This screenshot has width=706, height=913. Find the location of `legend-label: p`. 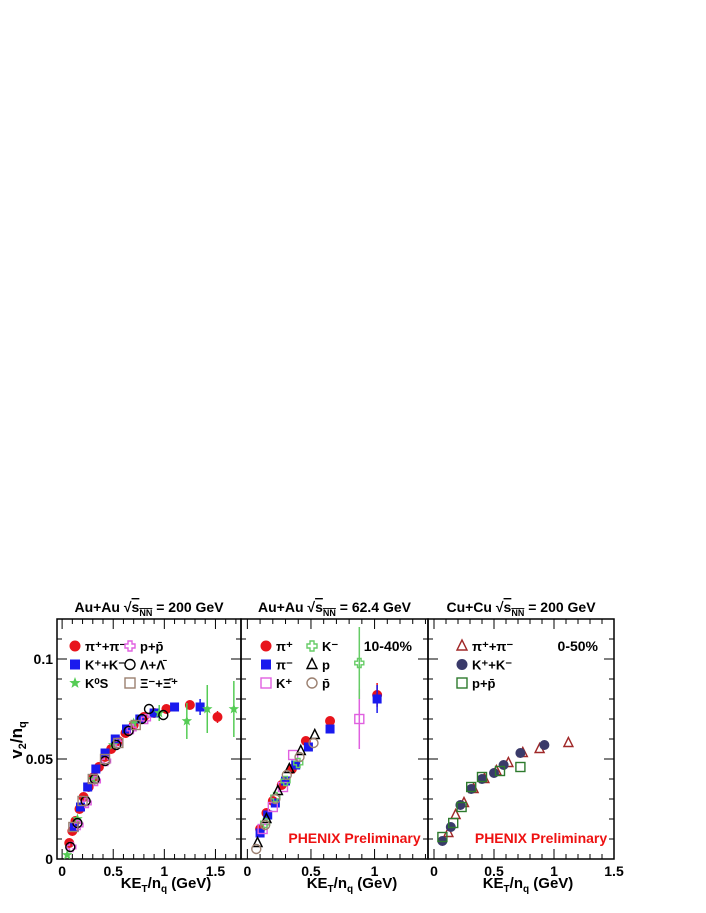

legend-label: p is located at coordinates (326, 665).